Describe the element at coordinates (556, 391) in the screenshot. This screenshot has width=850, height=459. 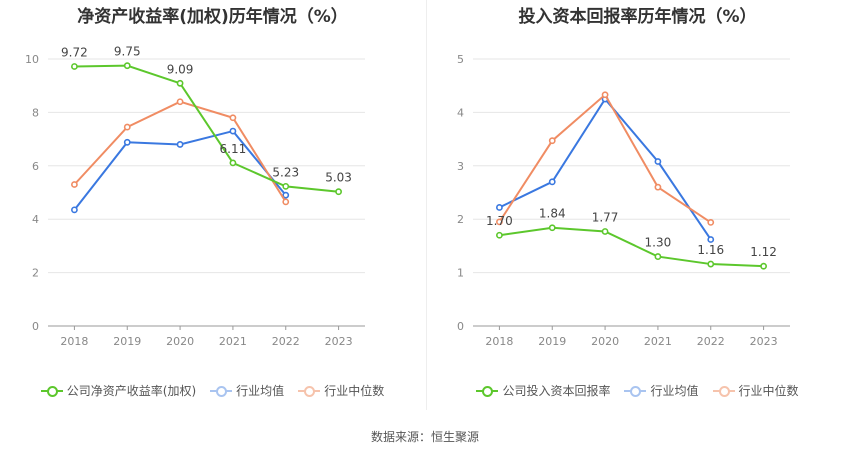
I see `legend-label: 公司投入资本回报率` at that location.